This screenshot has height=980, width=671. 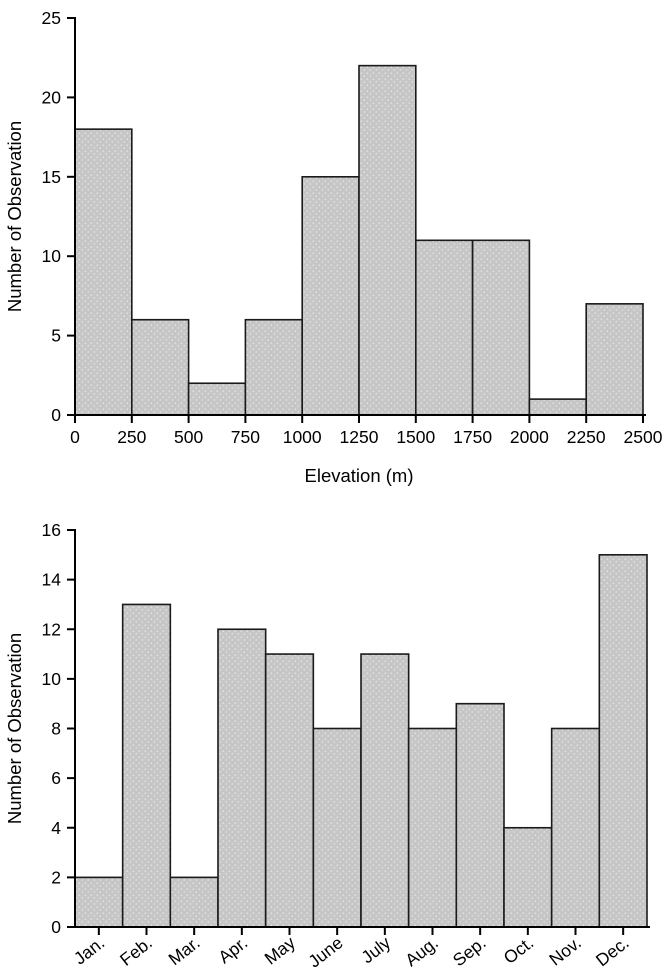 I want to click on y-tick-label: 25, so click(x=51, y=18).